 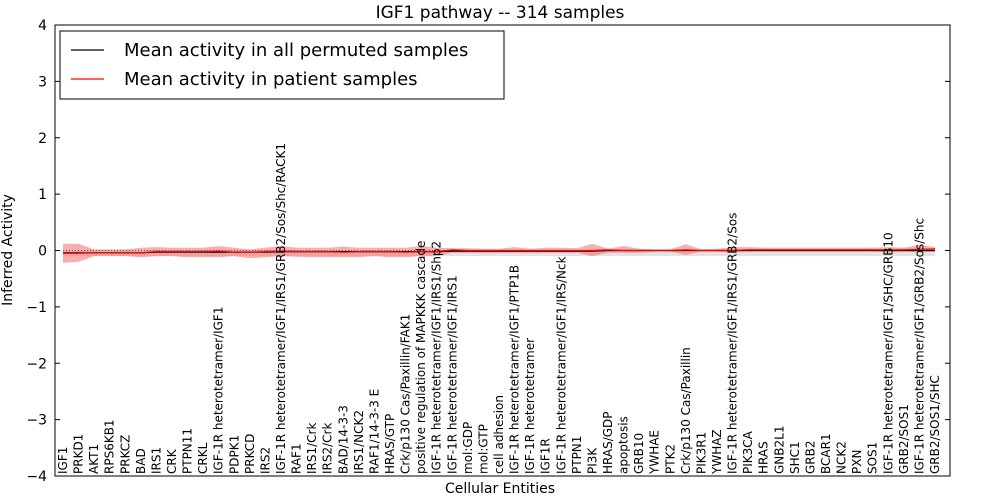 I want to click on x-tick-label: Crk/p130 Cas/Paxillin/FAK1, so click(x=406, y=394).